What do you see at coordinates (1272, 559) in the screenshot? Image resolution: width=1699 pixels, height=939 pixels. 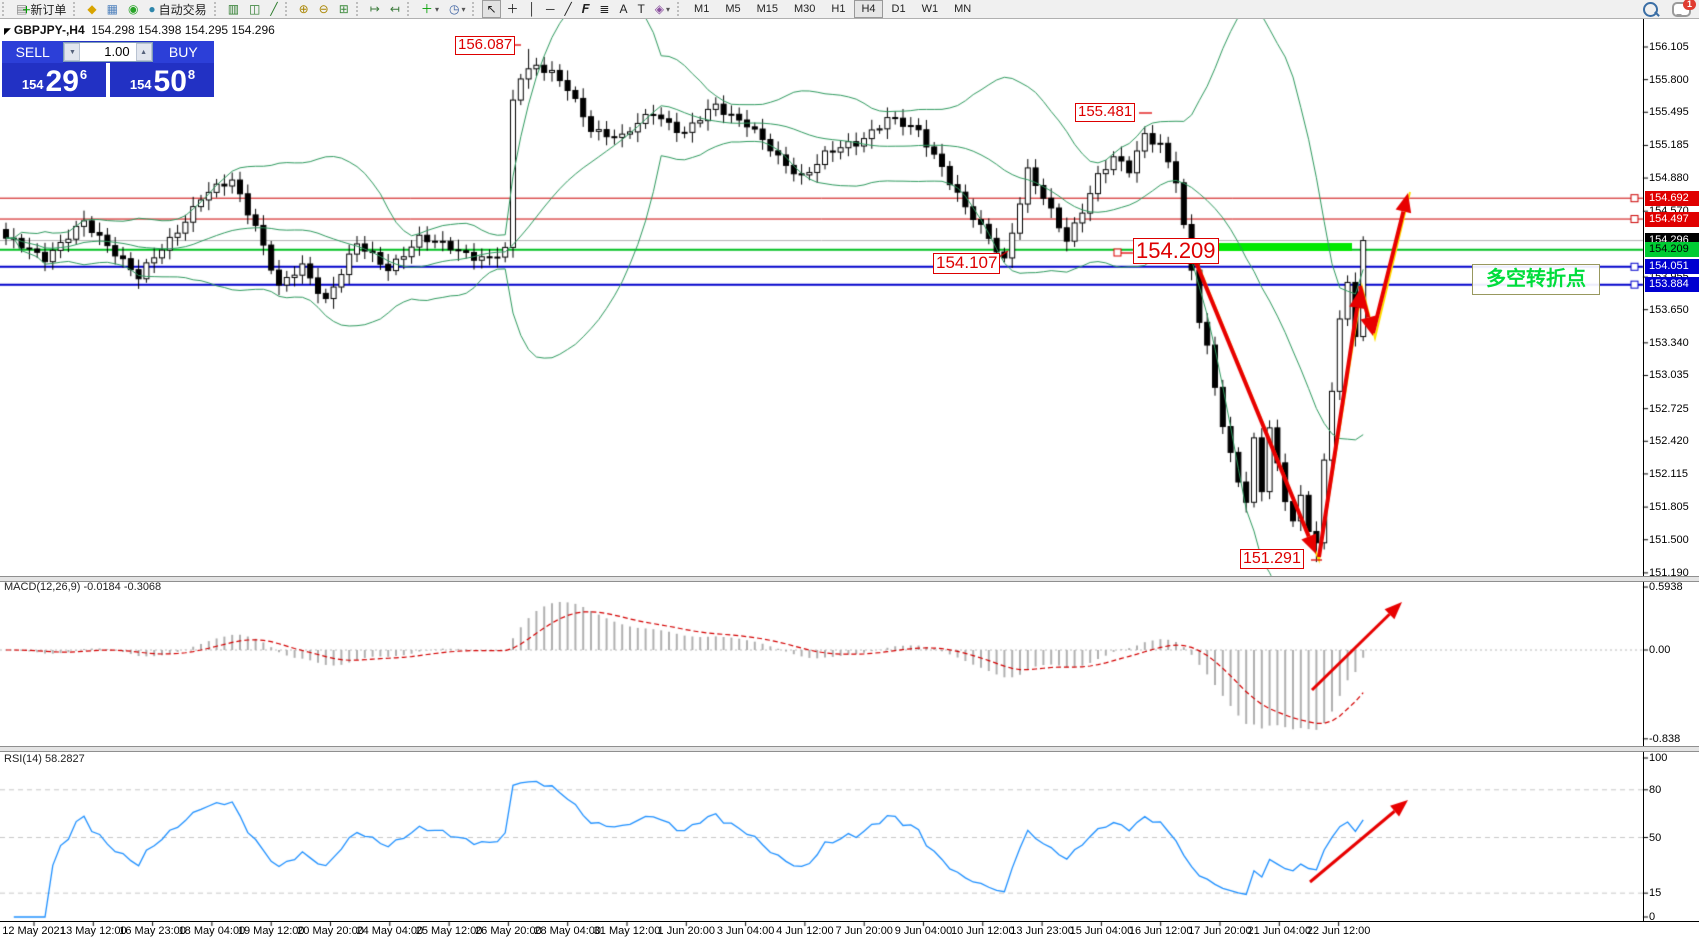 I see `price-callout: 151.291` at bounding box center [1272, 559].